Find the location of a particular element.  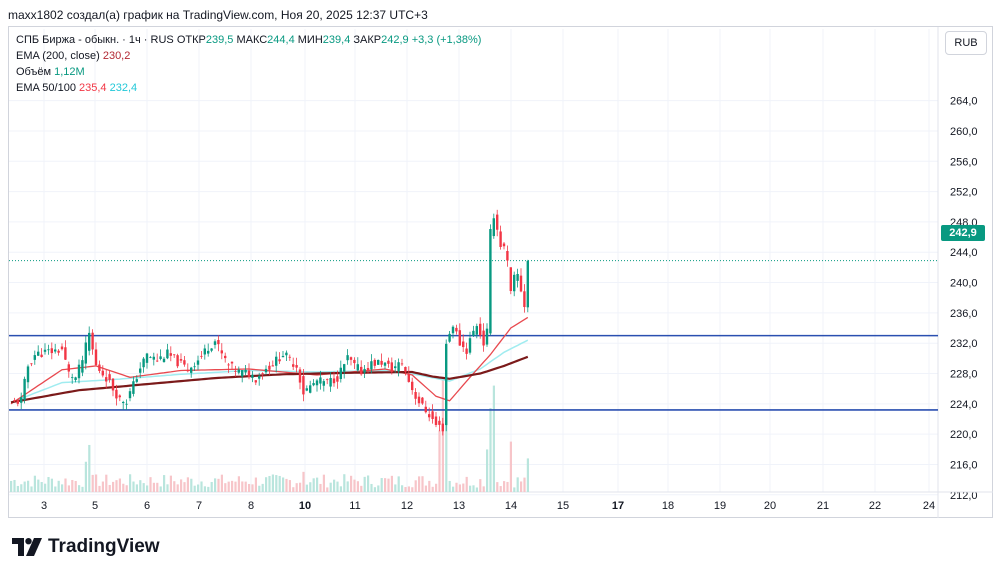

ema50-value: 235,4 is located at coordinates (93, 88).